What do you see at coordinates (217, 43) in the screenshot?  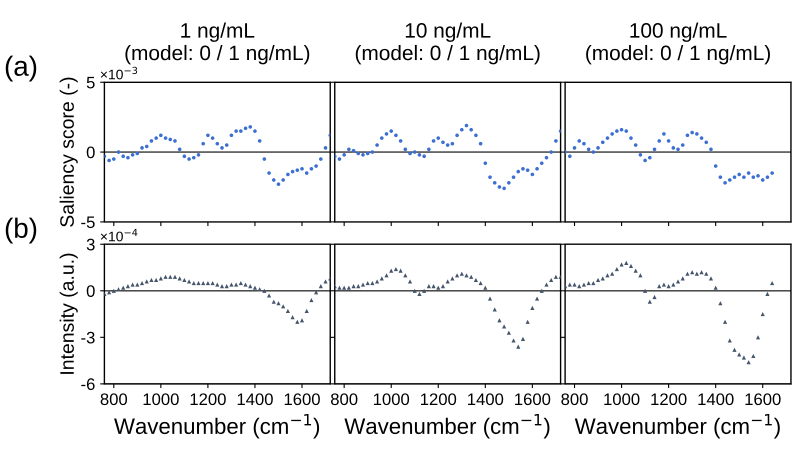 I see `chart-title: 1 ng/mL (model: 0 / 1 ng/mL)` at bounding box center [217, 43].